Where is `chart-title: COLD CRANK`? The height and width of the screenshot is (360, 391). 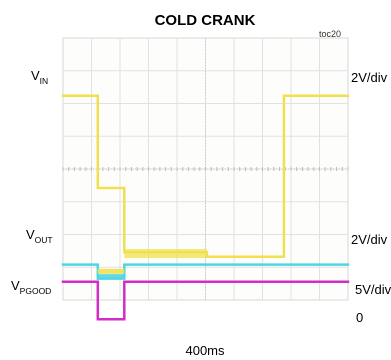
chart-title: COLD CRANK is located at coordinates (205, 20).